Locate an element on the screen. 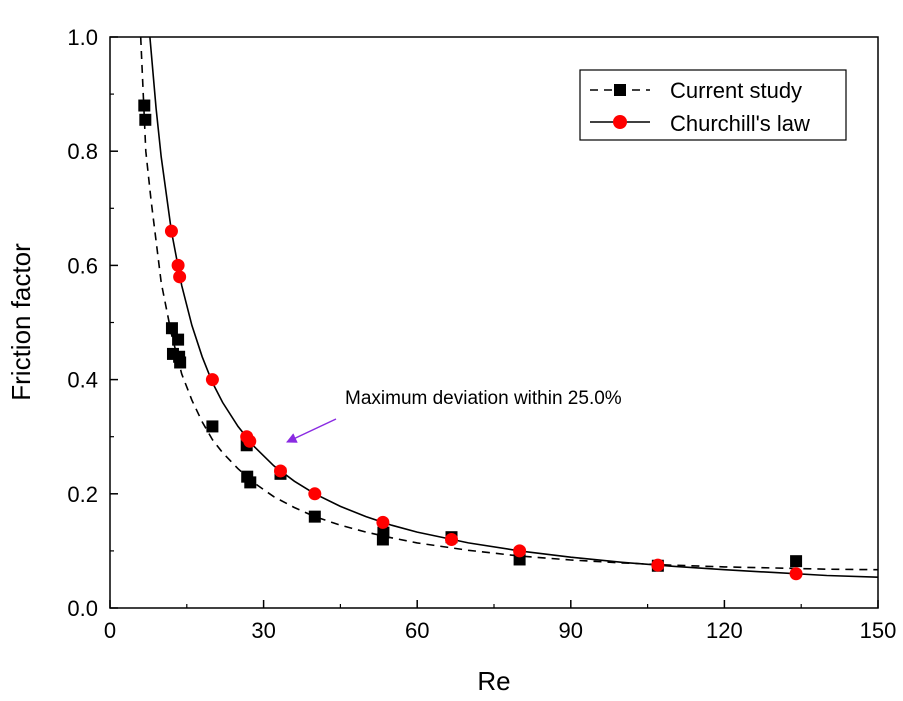  legend: Current study Churchill's law is located at coordinates (713, 105).